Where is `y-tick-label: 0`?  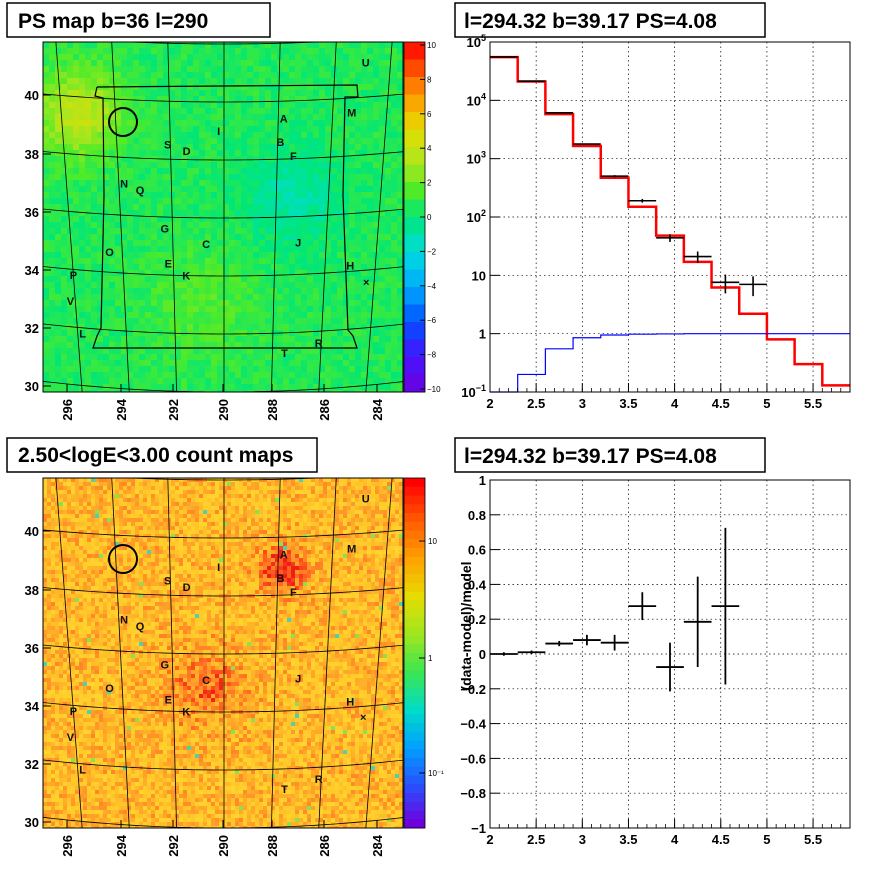 y-tick-label: 0 is located at coordinates (482, 654).